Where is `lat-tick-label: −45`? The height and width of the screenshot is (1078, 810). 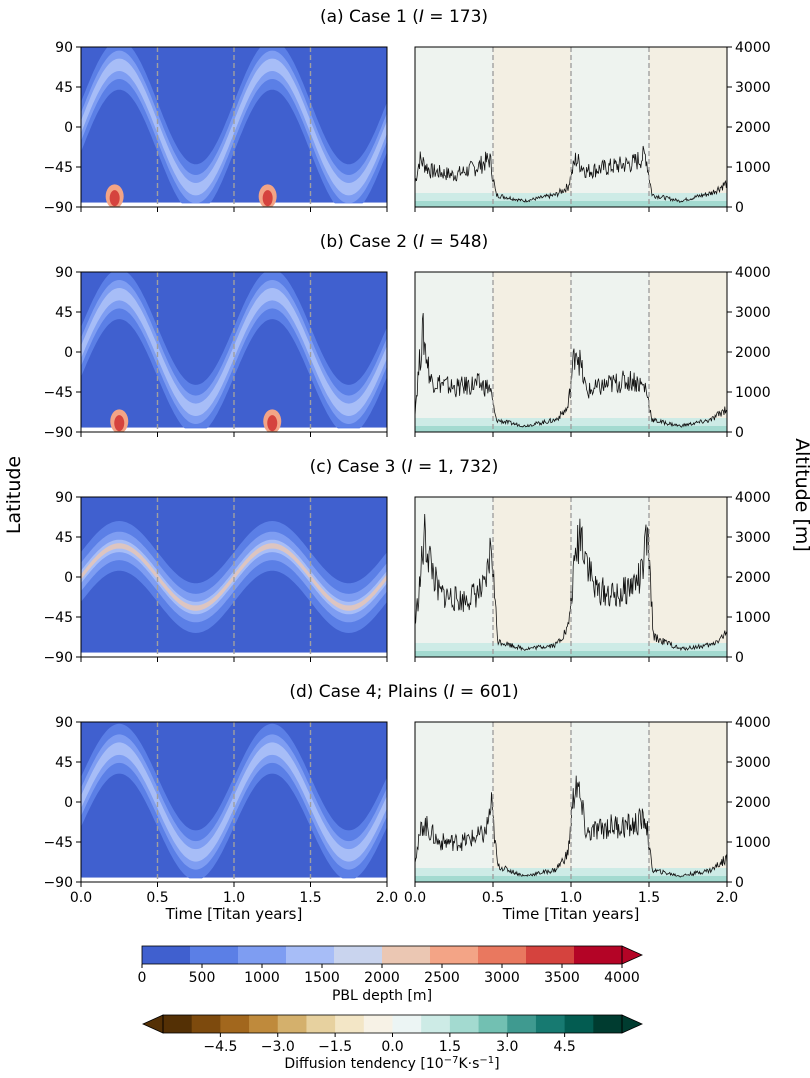
lat-tick-label: −45 is located at coordinates (58, 168).